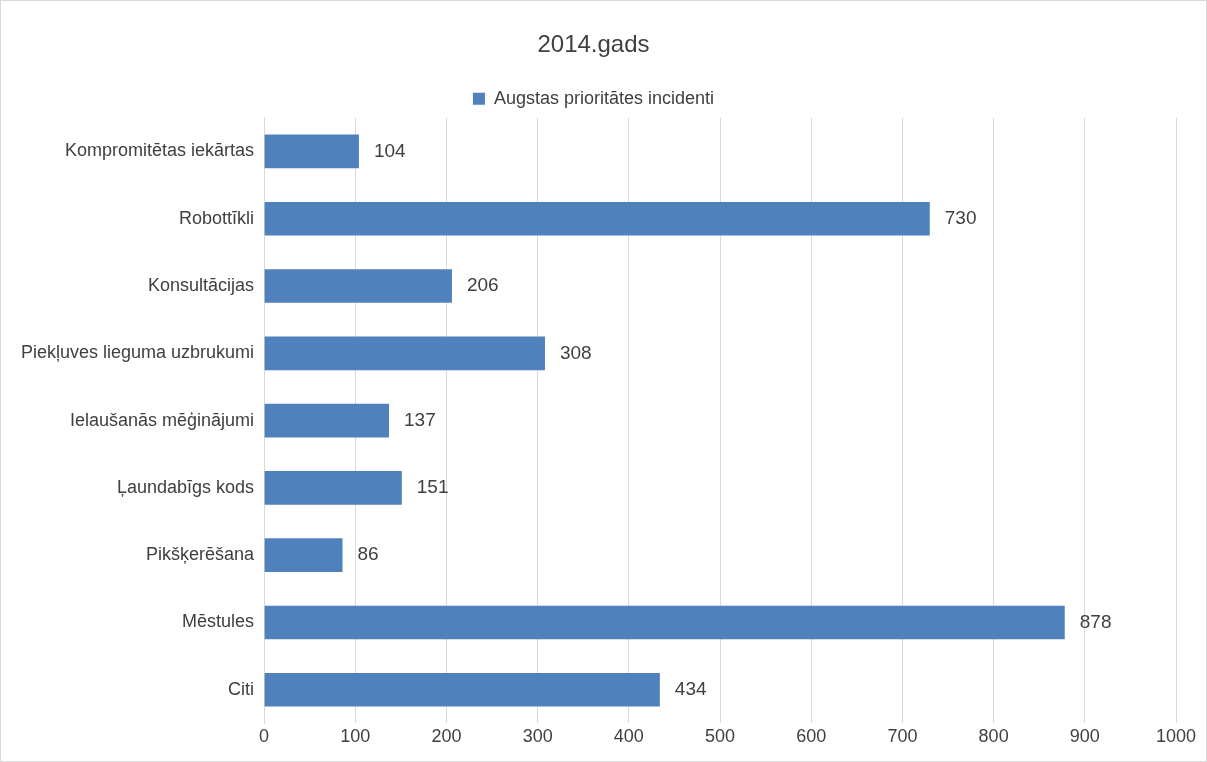 The width and height of the screenshot is (1207, 762). Describe the element at coordinates (160, 150) in the screenshot. I see `y-tick-label: Kompromitētas iekārtas` at that location.